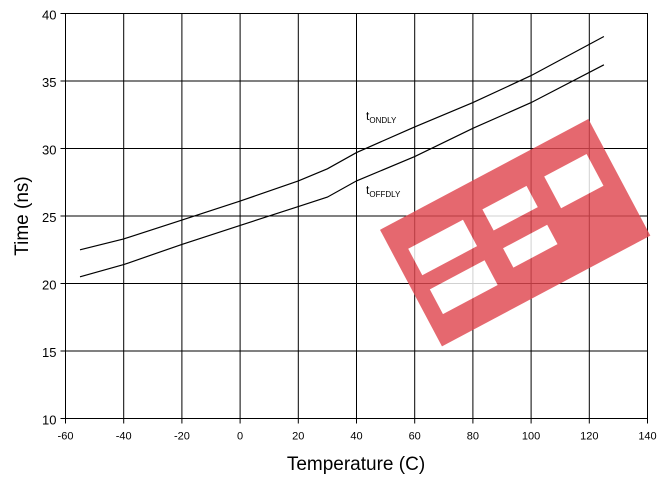 Image resolution: width=657 pixels, height=484 pixels. Describe the element at coordinates (381, 117) in the screenshot. I see `series-label-tondly: tONDLY` at that location.